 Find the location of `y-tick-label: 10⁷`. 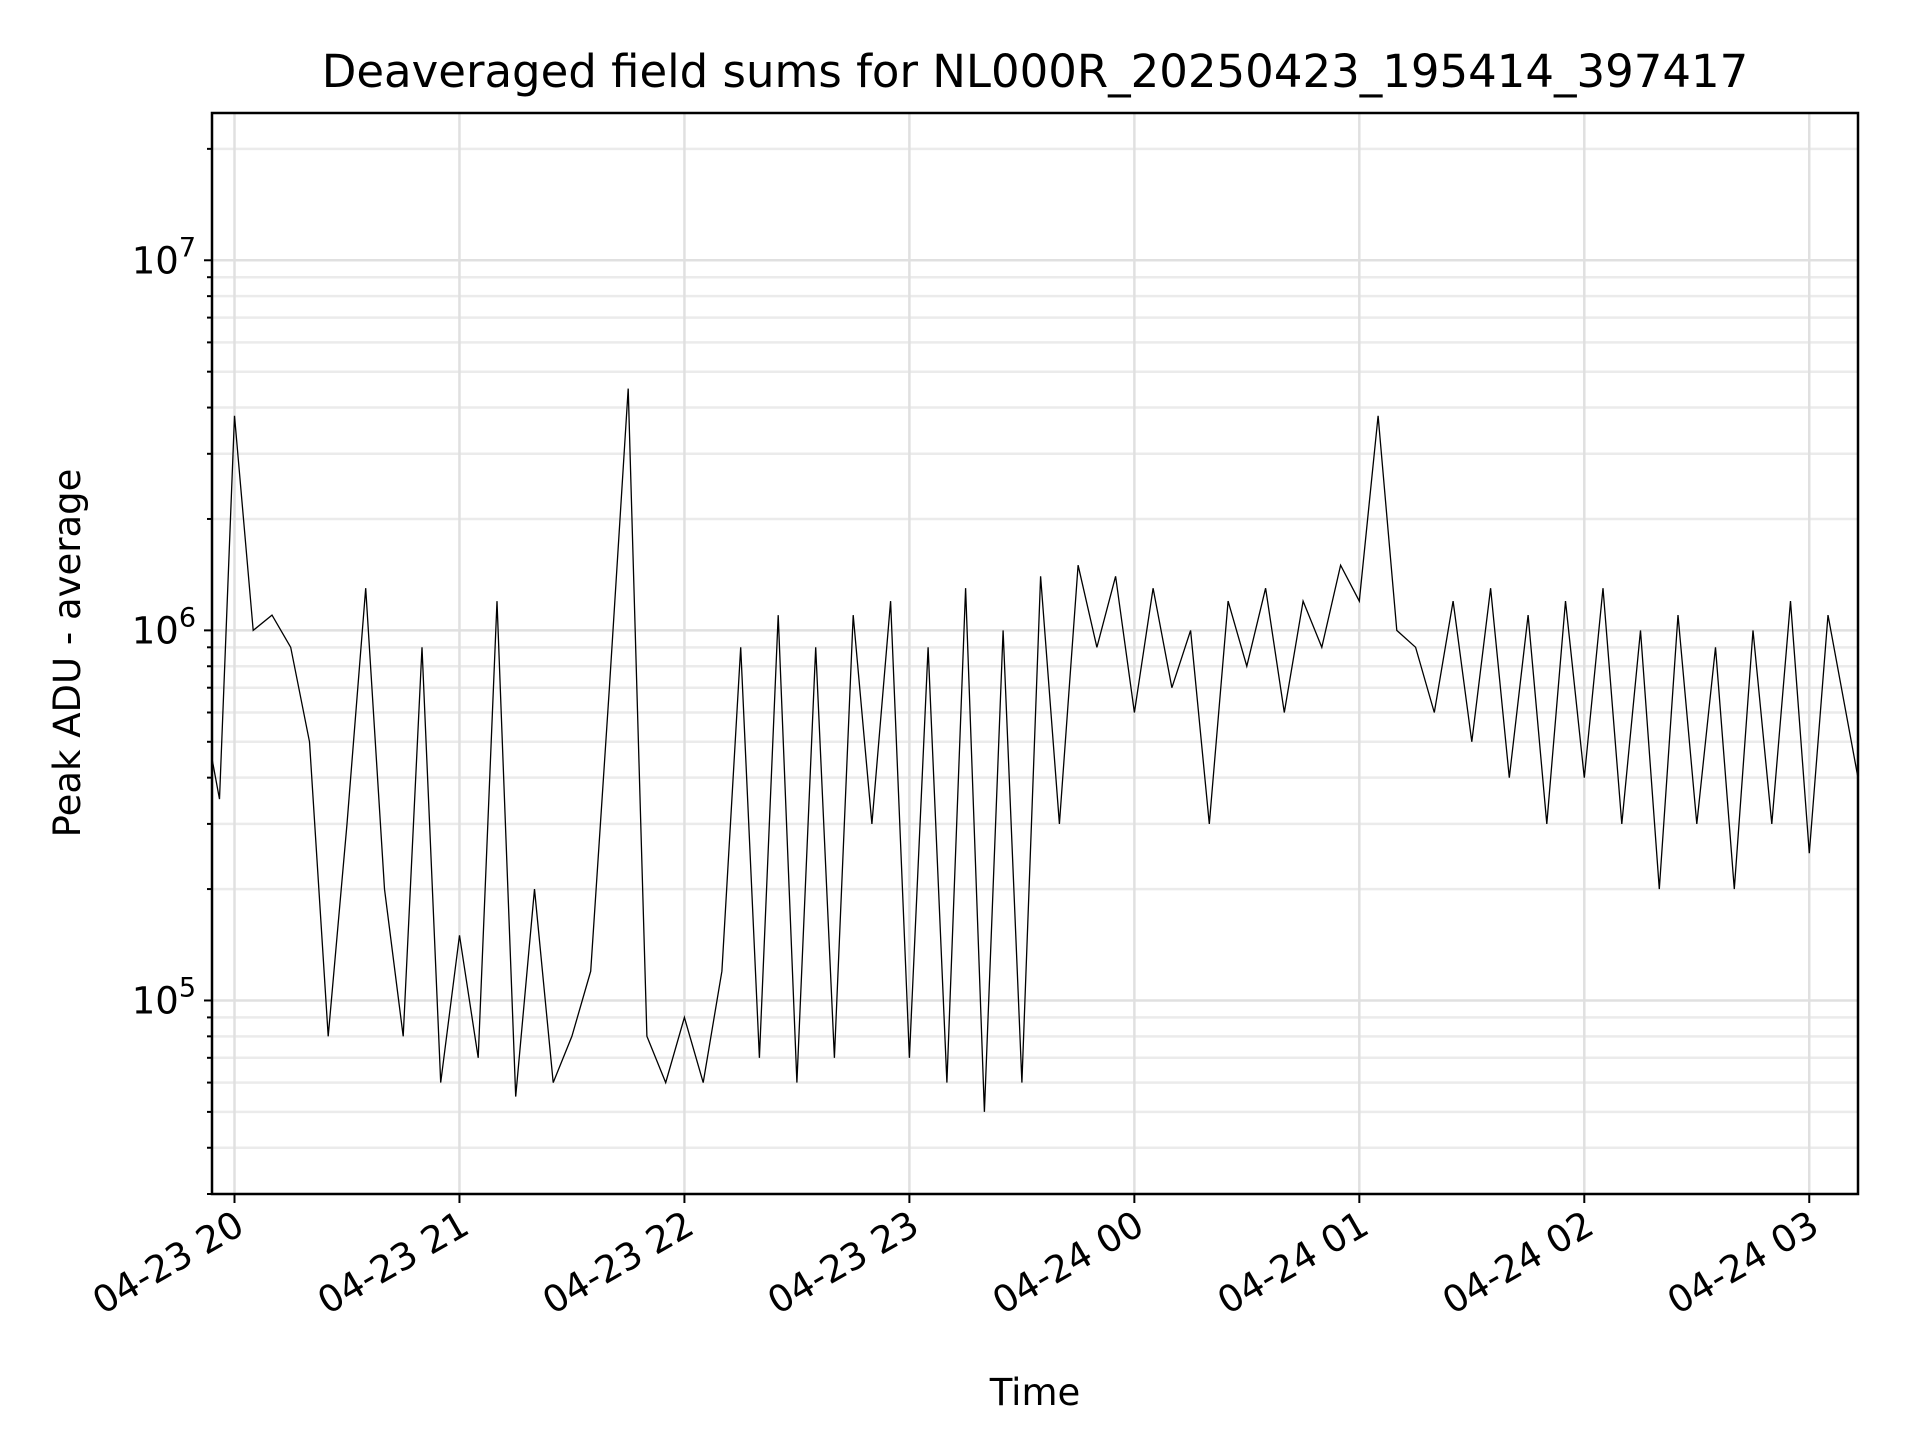

y-tick-label: 10⁷ is located at coordinates (164, 257).